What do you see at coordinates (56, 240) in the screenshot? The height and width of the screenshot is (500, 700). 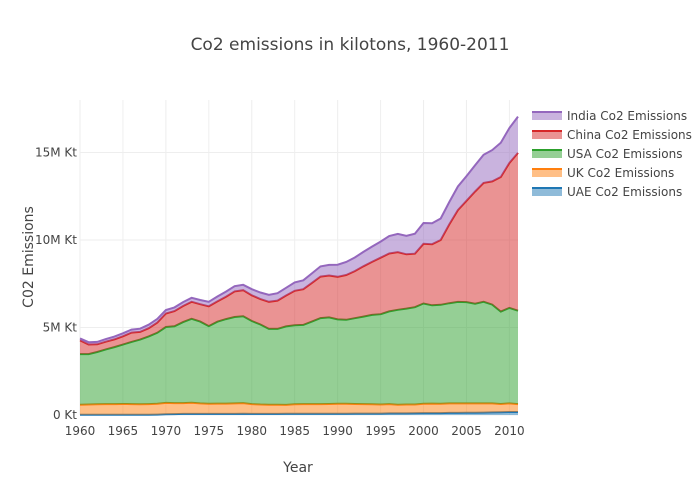 I see `y-tick-label: 10M Kt` at bounding box center [56, 240].